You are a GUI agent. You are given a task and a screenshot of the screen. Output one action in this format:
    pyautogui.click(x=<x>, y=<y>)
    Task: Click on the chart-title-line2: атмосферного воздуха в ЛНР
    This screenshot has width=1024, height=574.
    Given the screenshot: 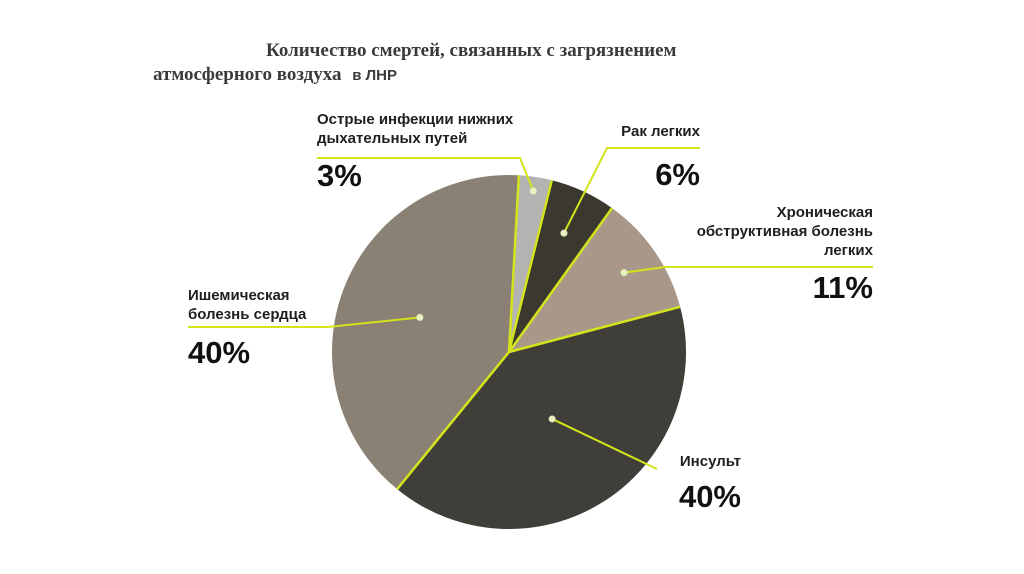 What is the action you would take?
    pyautogui.click(x=275, y=74)
    